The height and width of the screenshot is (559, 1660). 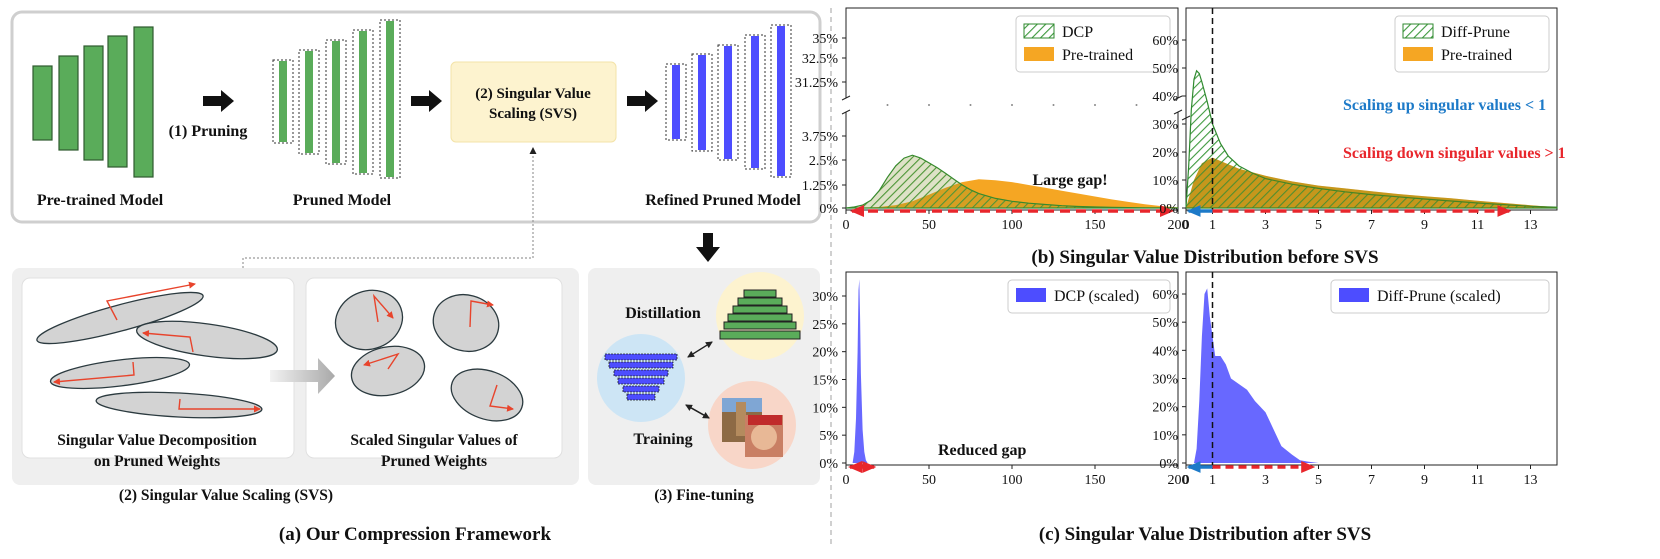 What do you see at coordinates (929, 225) in the screenshot?
I see `x-tick-label: 50` at bounding box center [929, 225].